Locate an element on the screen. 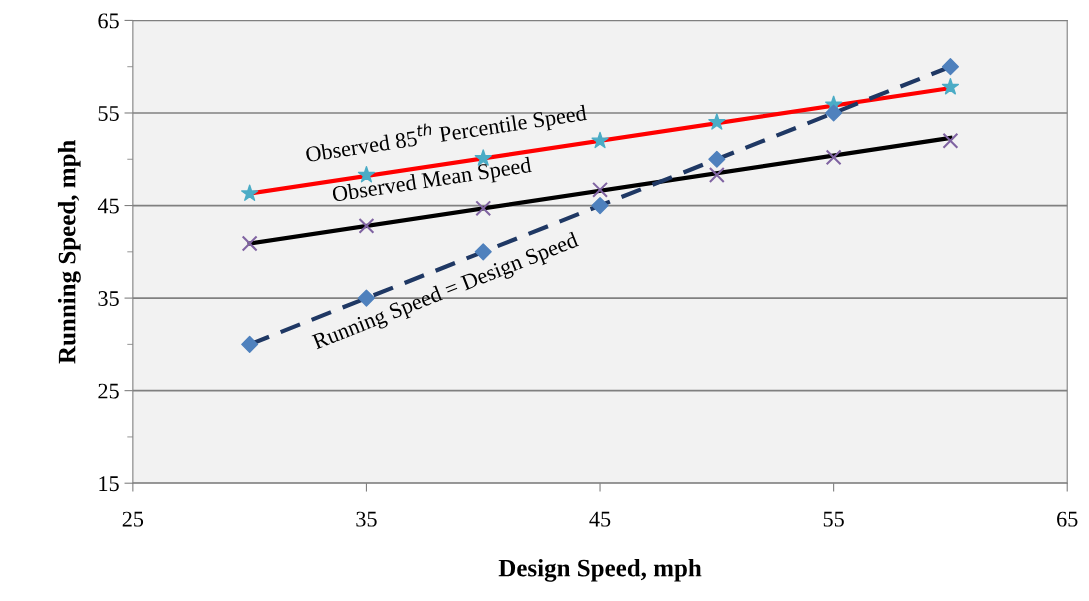 The height and width of the screenshot is (601, 1089). y-tick-label: 55 is located at coordinates (108, 113).